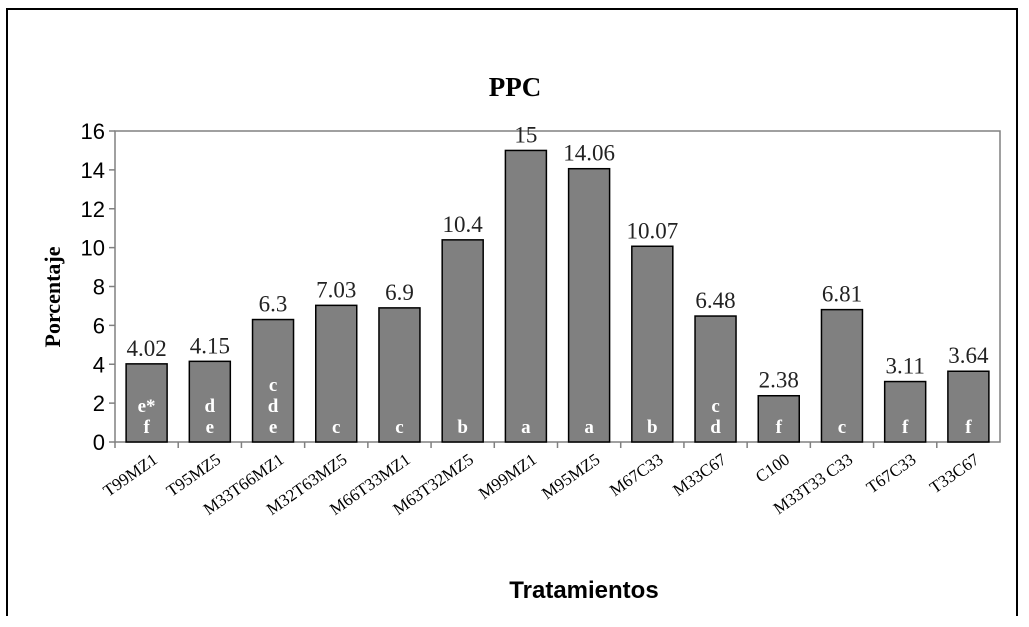 Image resolution: width=1029 pixels, height=627 pixels. Describe the element at coordinates (146, 348) in the screenshot. I see `data-label: 4.02` at that location.